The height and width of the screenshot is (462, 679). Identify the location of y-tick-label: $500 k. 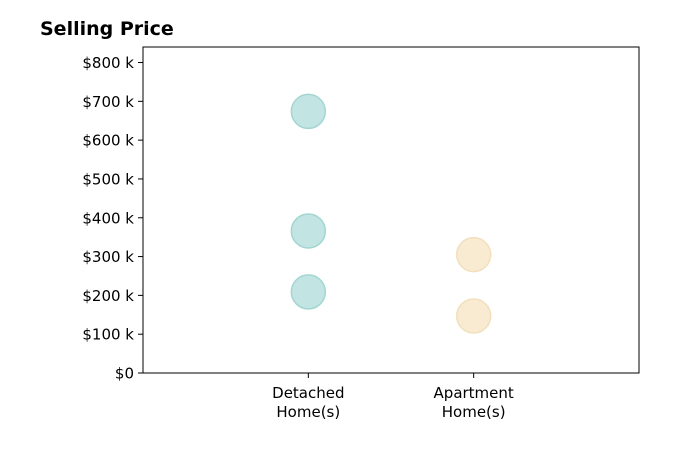
(108, 179).